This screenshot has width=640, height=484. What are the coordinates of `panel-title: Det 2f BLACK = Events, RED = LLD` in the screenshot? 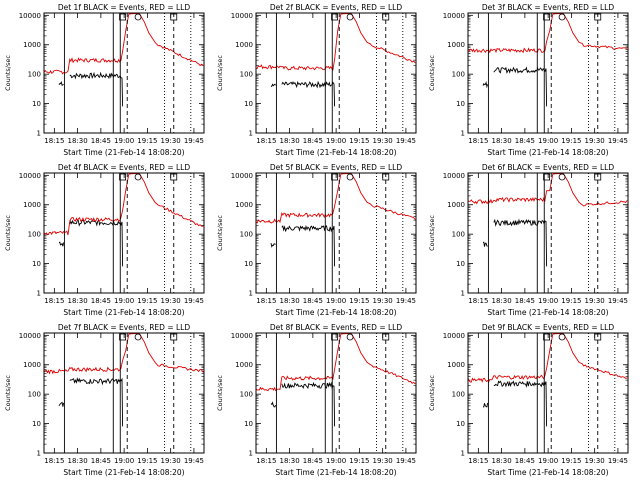 It's located at (336, 7).